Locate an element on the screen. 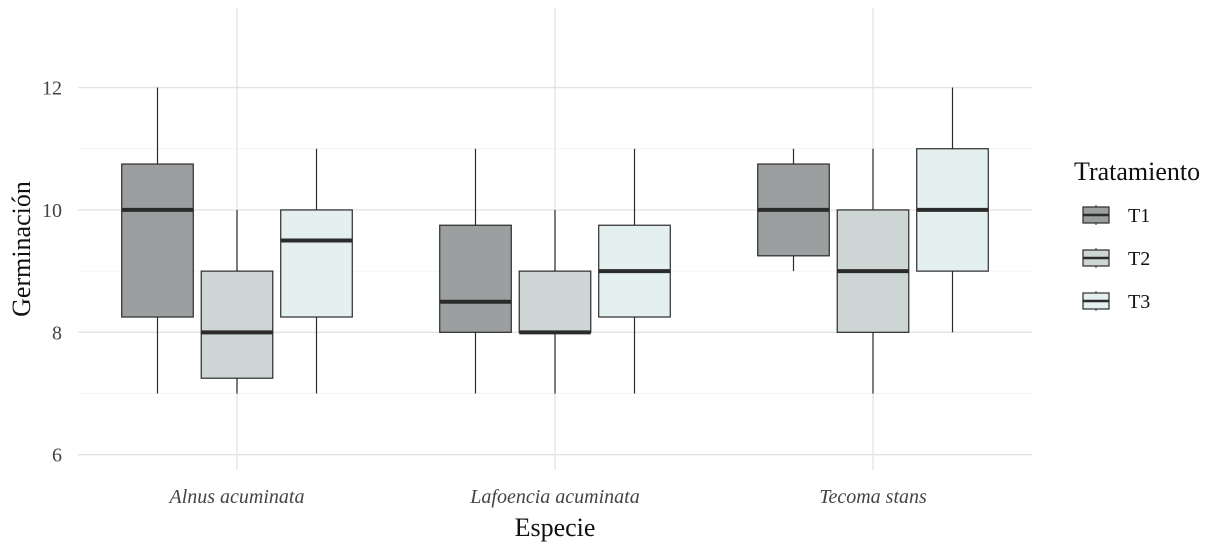 Image resolution: width=1230 pixels, height=549 pixels. legend-items: T1 T2 T3 is located at coordinates (1116, 259).